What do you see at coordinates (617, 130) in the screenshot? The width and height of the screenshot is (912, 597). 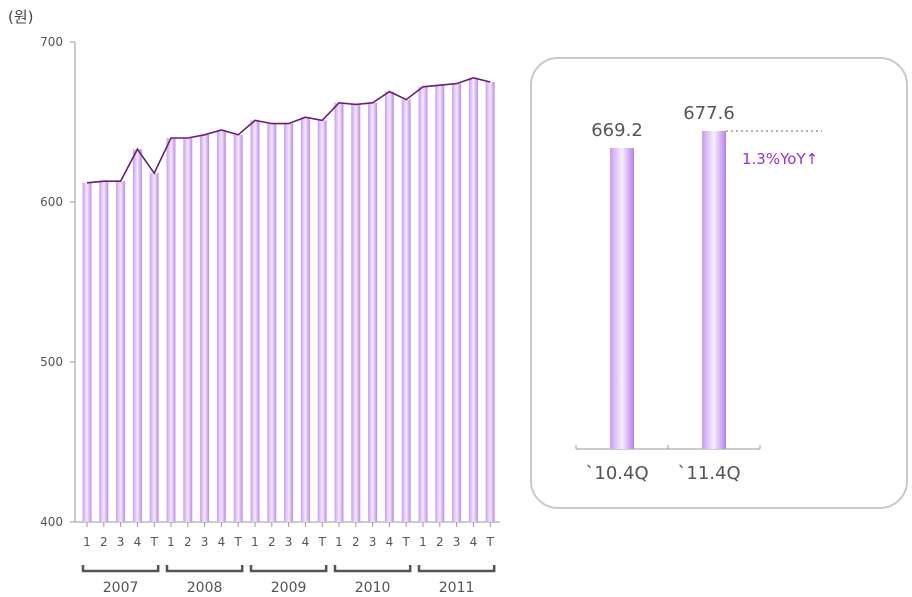 I see `side-value-label: 669.2` at bounding box center [617, 130].